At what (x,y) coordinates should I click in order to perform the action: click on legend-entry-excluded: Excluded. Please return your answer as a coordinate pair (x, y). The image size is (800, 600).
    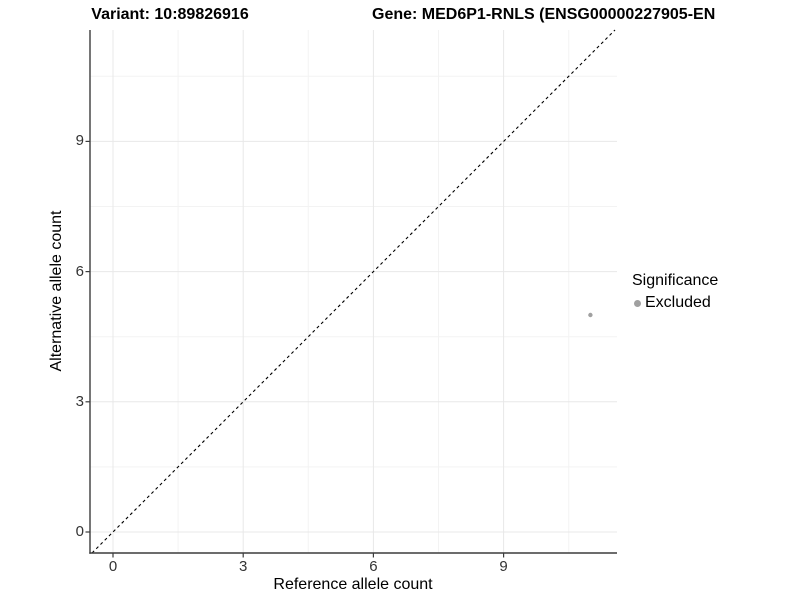
    Looking at the image, I should click on (676, 303).